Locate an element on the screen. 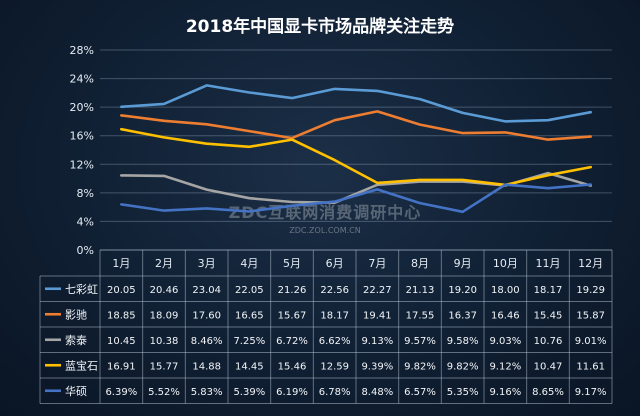 The image size is (640, 416). data-label: 21.26 is located at coordinates (292, 290).